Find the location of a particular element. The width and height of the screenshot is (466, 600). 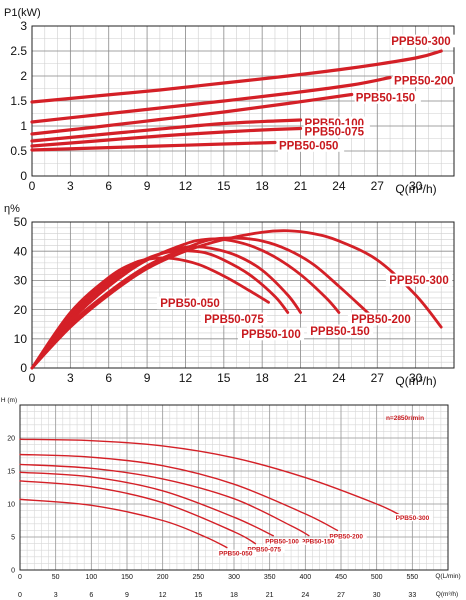

speed-annotation: n=2850r/min is located at coordinates (405, 418).